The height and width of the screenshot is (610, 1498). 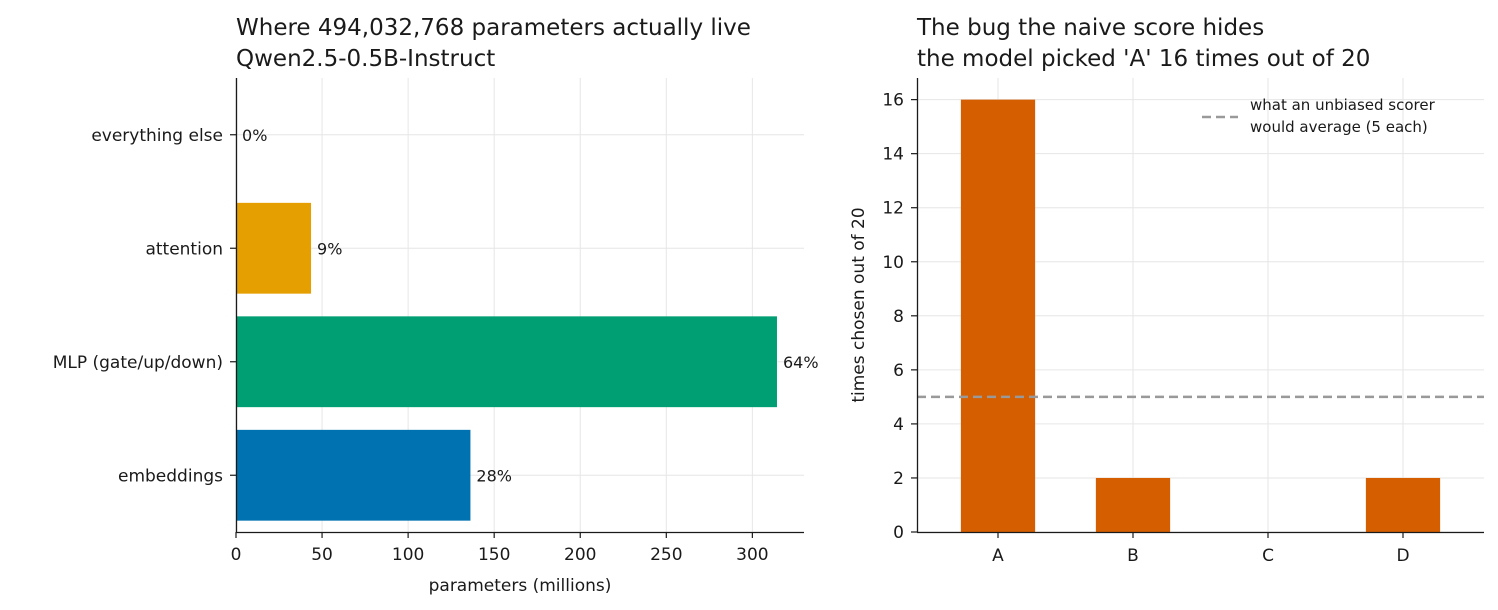 What do you see at coordinates (898, 533) in the screenshot?
I see `right-y-tick-label: 0` at bounding box center [898, 533].